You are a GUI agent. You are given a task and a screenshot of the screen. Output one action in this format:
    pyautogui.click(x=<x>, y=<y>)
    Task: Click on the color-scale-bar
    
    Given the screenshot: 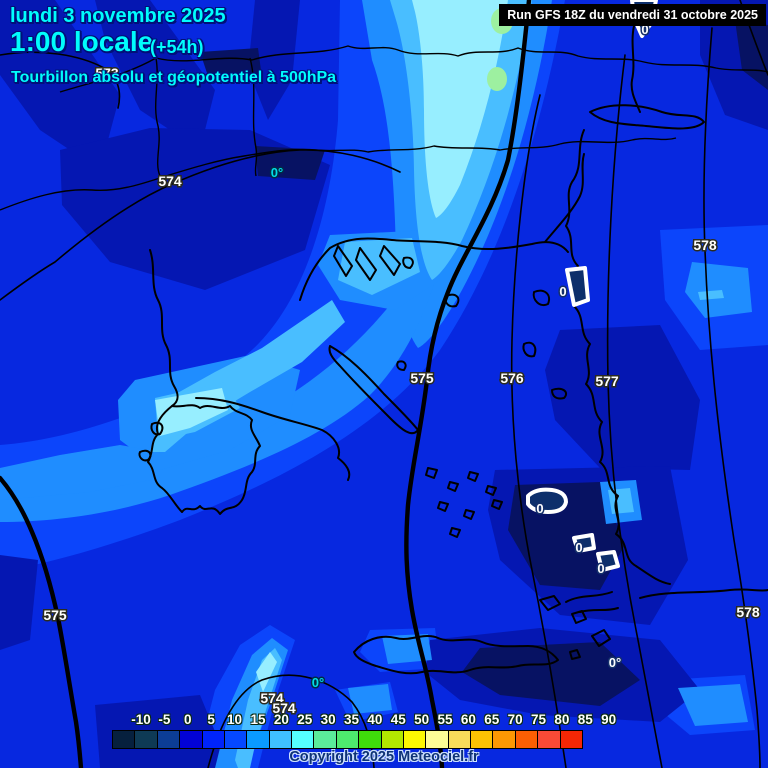 What is the action you would take?
    pyautogui.click(x=347, y=739)
    